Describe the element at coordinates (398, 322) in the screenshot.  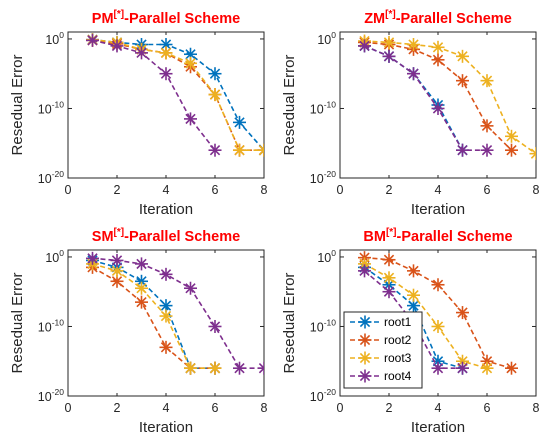
I see `legend-label: root1` at that location.